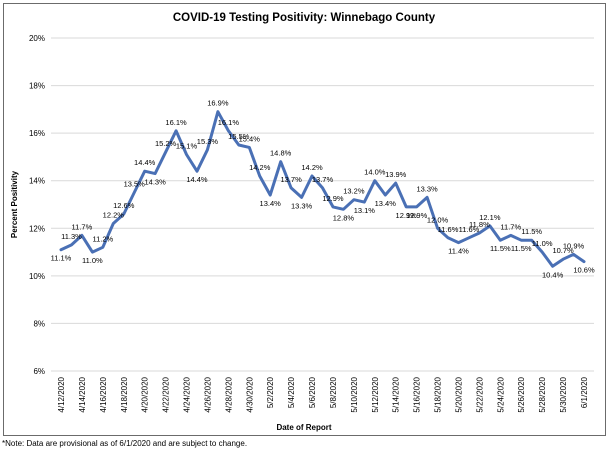 The width and height of the screenshot is (611, 452). I want to click on x-tick-label: 5/2/2020, so click(270, 392).